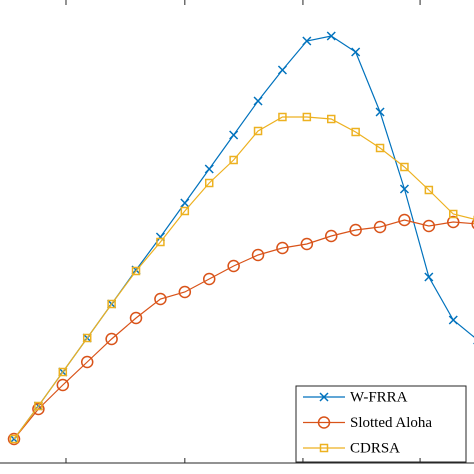 The height and width of the screenshot is (474, 474). I want to click on legend-box, so click(381, 424).